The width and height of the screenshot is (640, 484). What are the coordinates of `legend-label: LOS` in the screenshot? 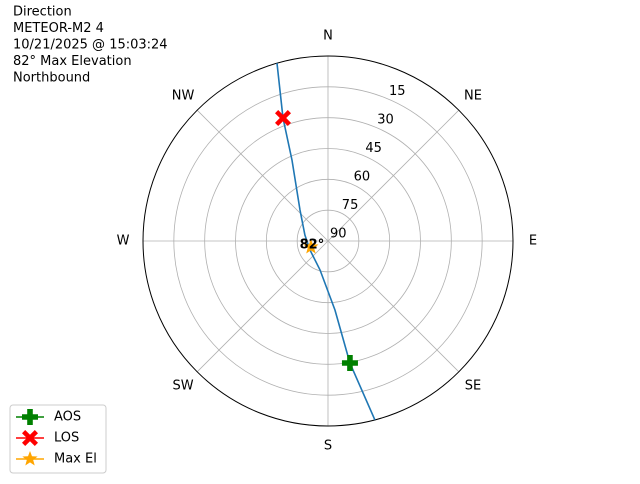 It's located at (66, 438).